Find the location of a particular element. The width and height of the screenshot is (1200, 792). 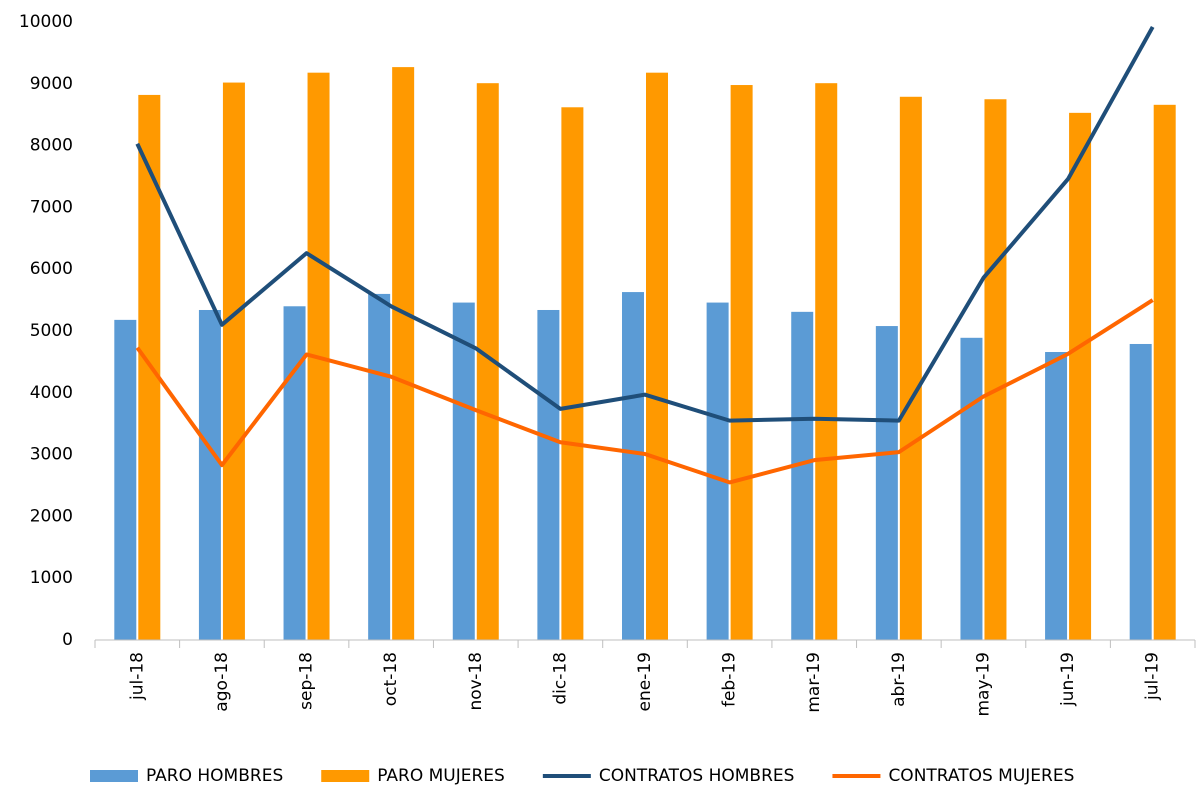

x-tick-label: nov-18 is located at coordinates (476, 681).